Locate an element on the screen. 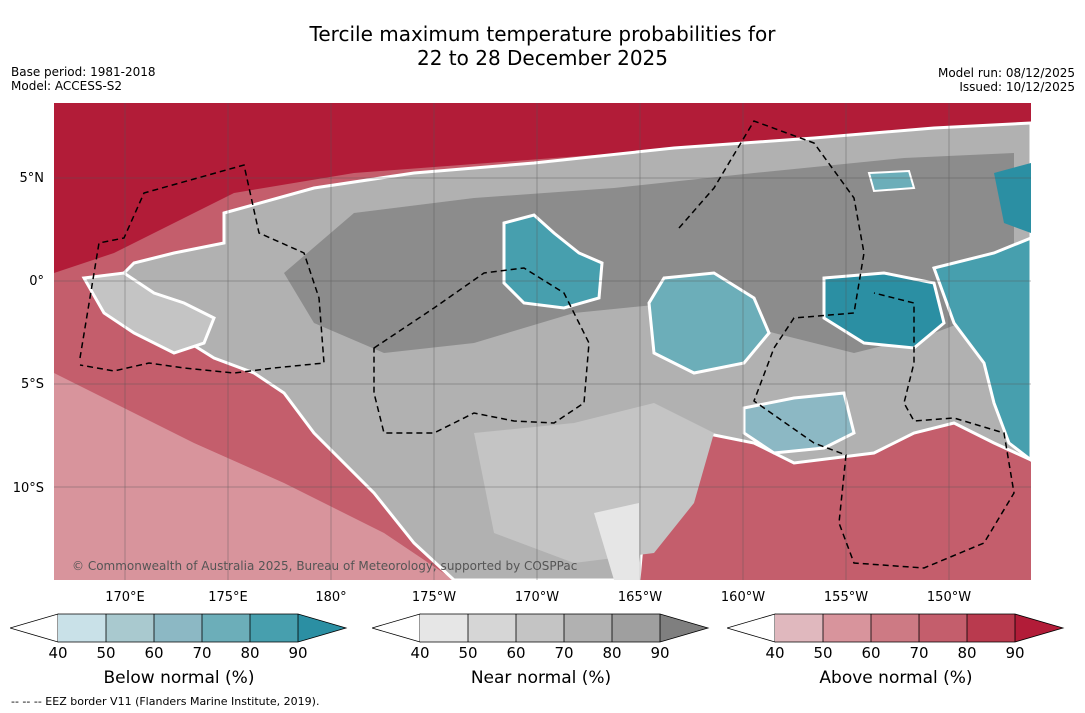 This screenshot has height=713, width=1085. lon-label-180: 180° is located at coordinates (331, 597).